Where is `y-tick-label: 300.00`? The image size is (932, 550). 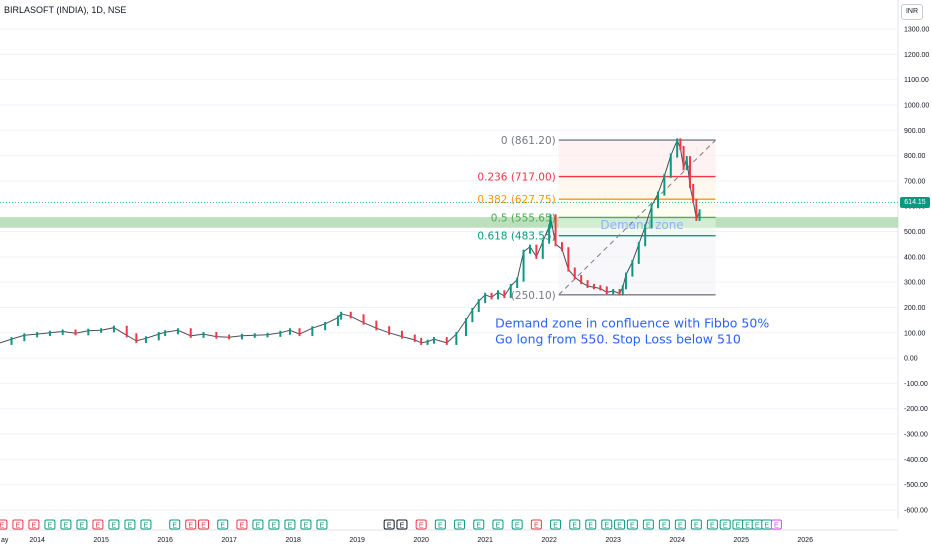 y-tick-label: 300.00 is located at coordinates (915, 283).